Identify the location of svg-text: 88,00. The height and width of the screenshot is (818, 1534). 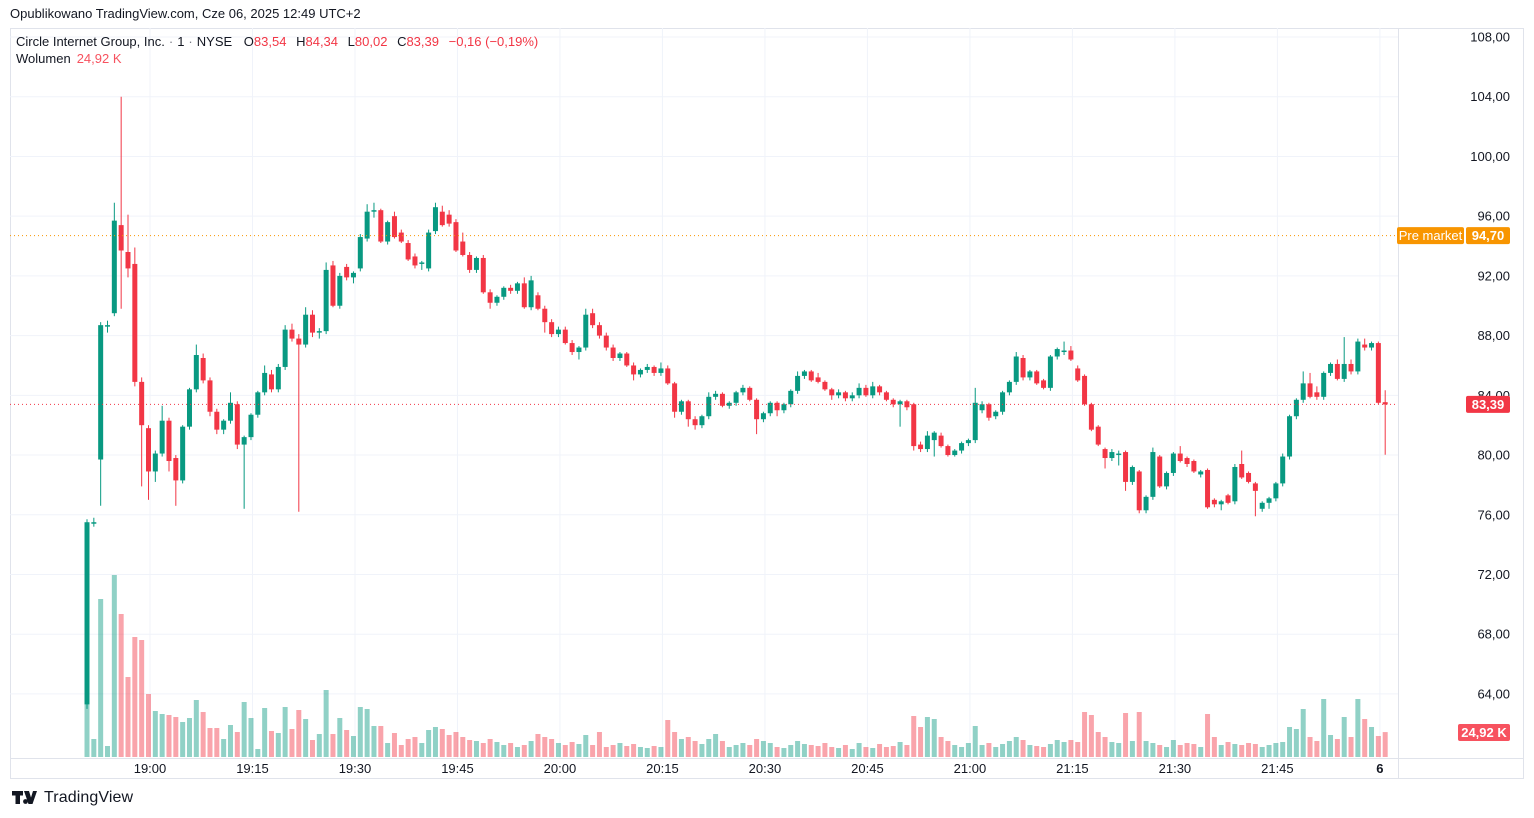
(1493, 335).